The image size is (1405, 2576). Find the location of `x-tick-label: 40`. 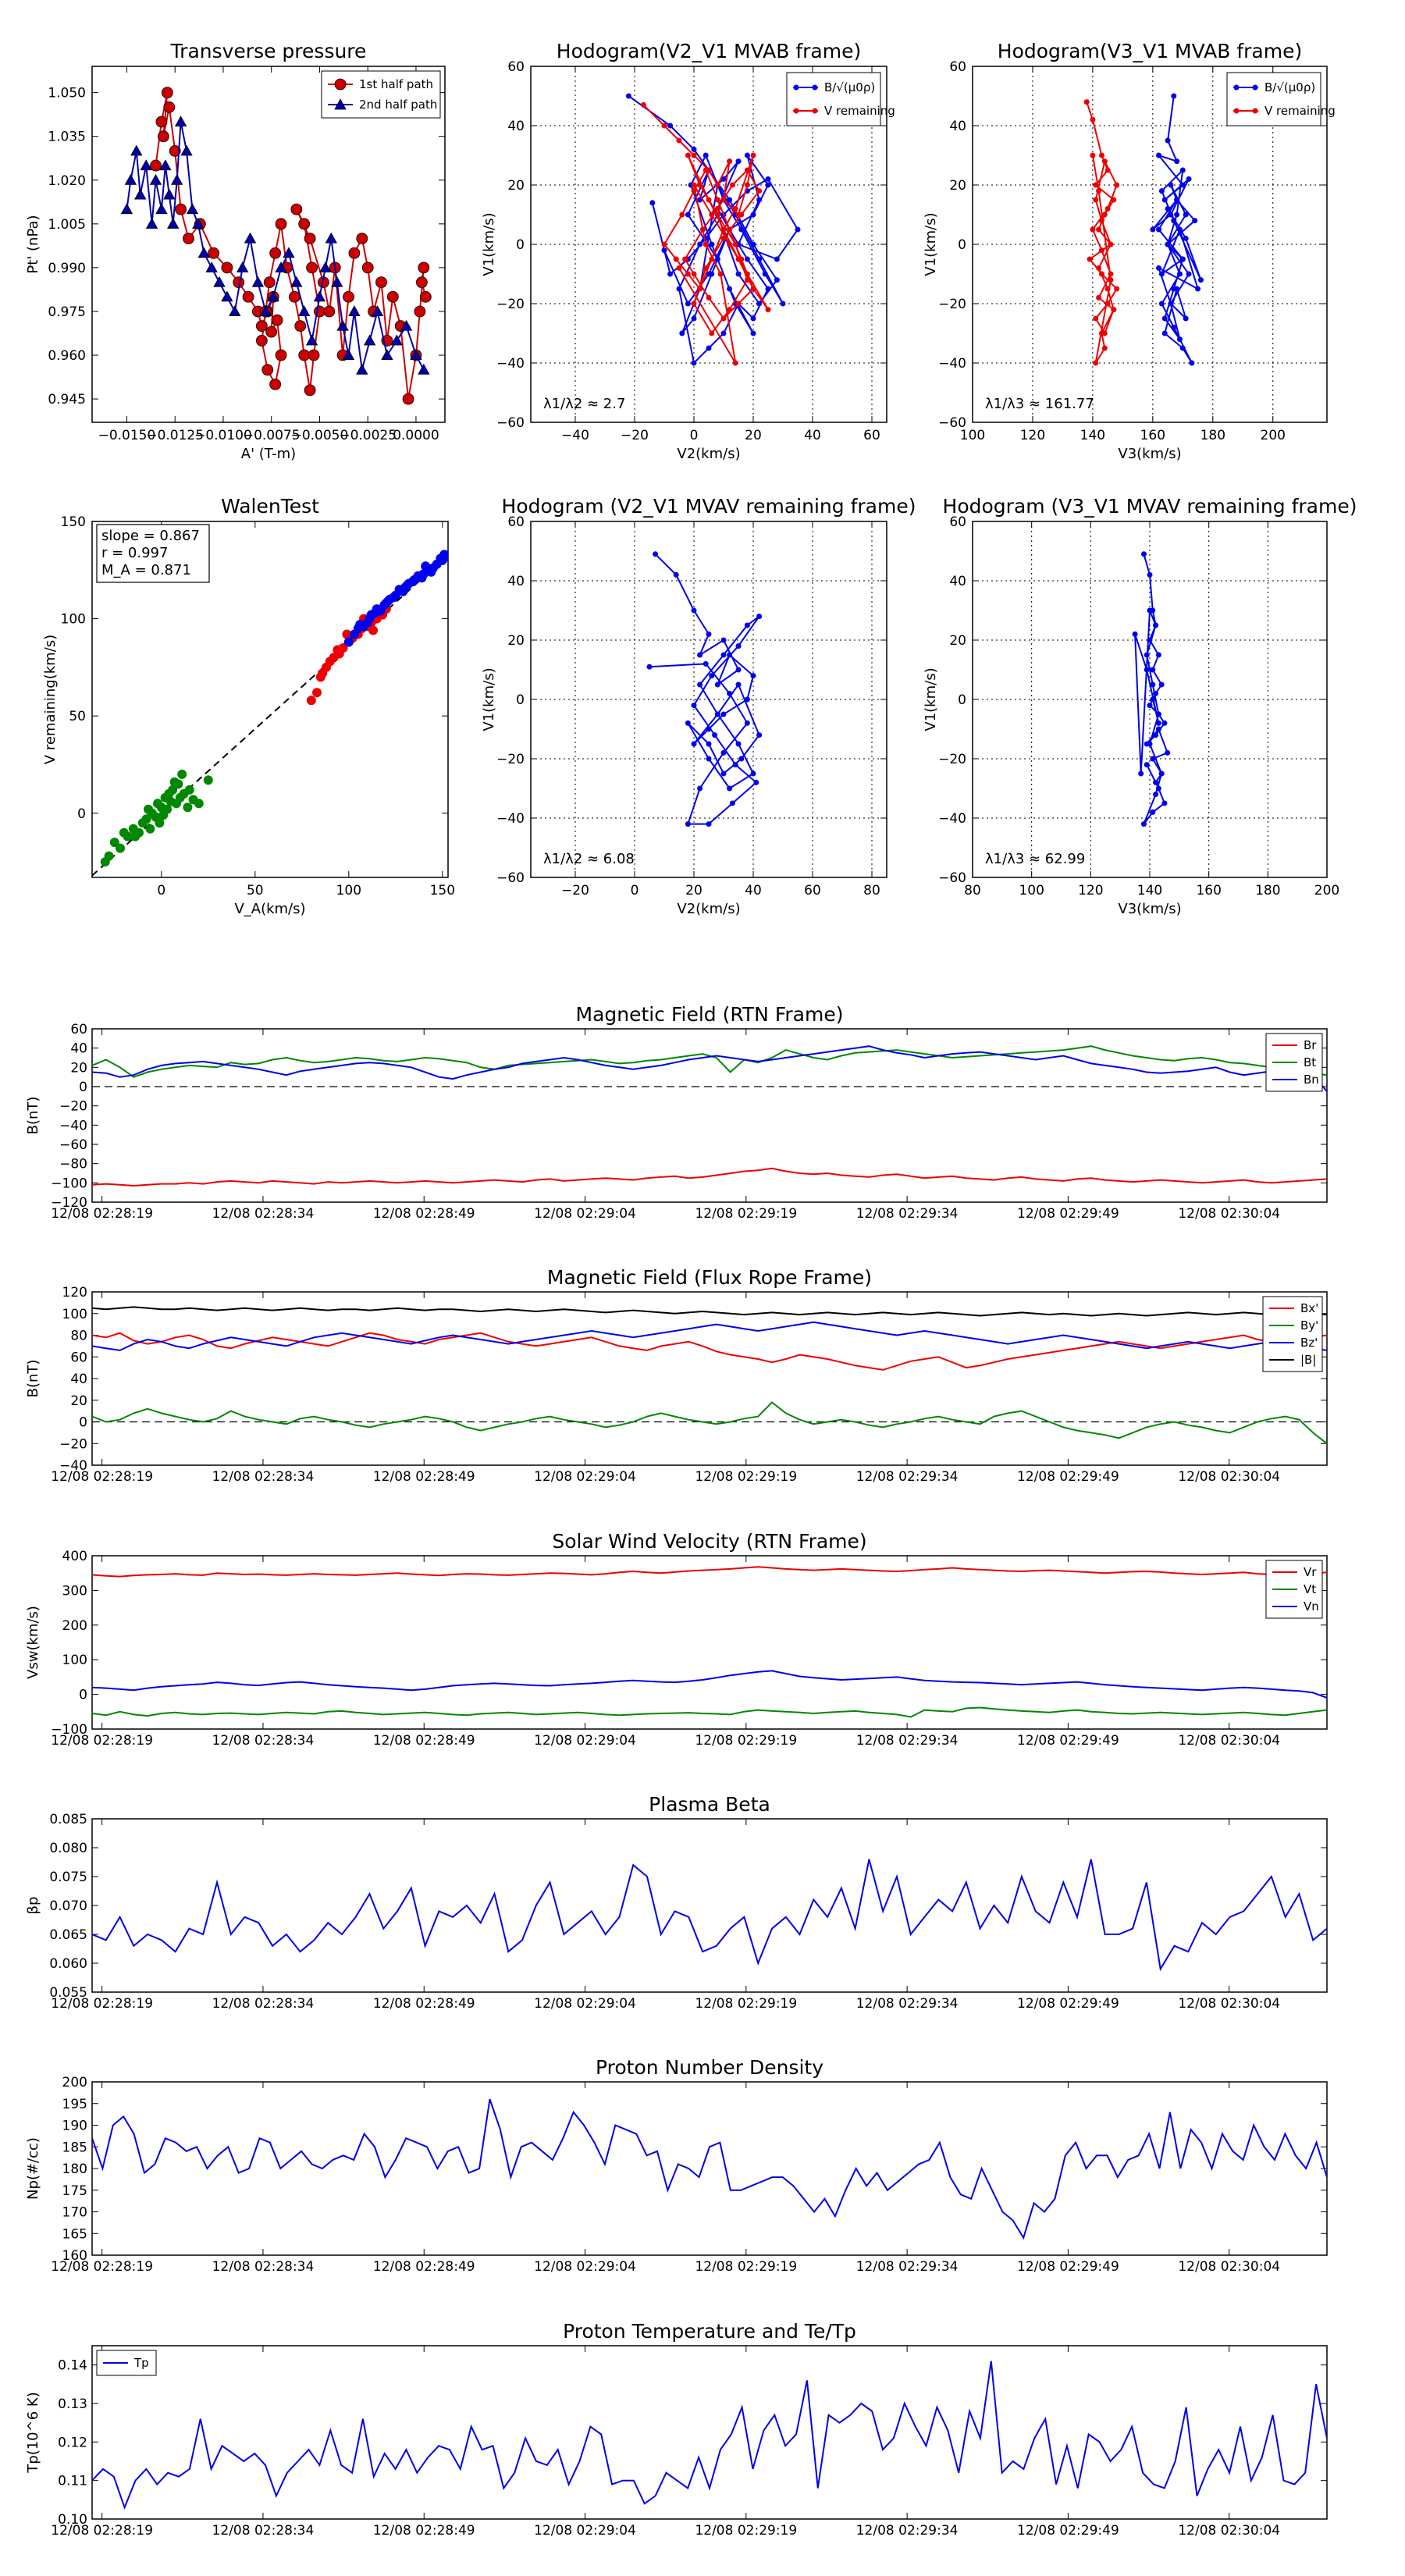

x-tick-label: 40 is located at coordinates (813, 435).